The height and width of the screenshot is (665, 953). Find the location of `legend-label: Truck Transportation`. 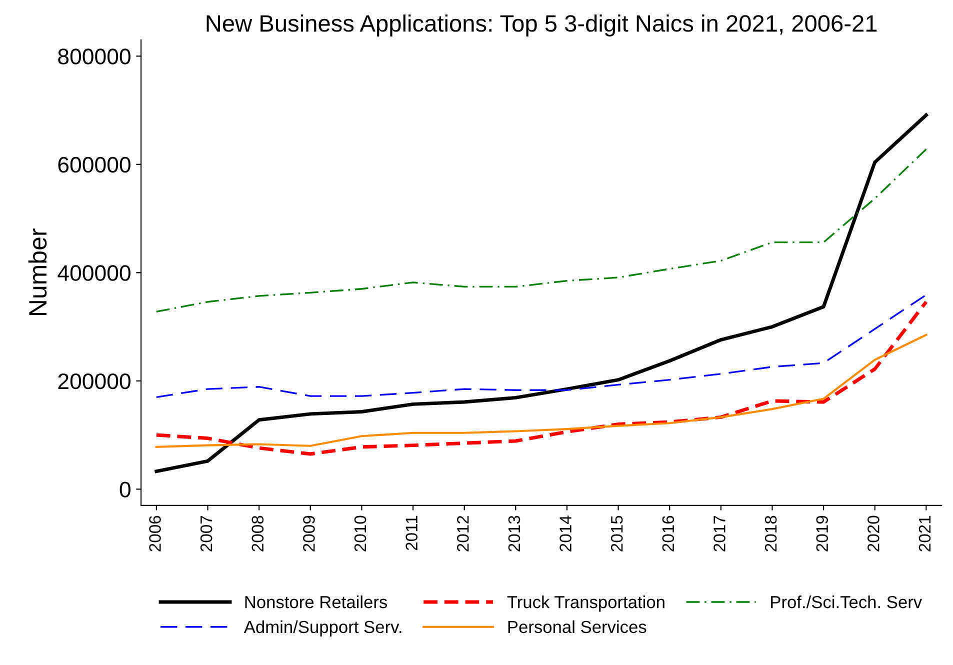

legend-label: Truck Transportation is located at coordinates (585, 604).